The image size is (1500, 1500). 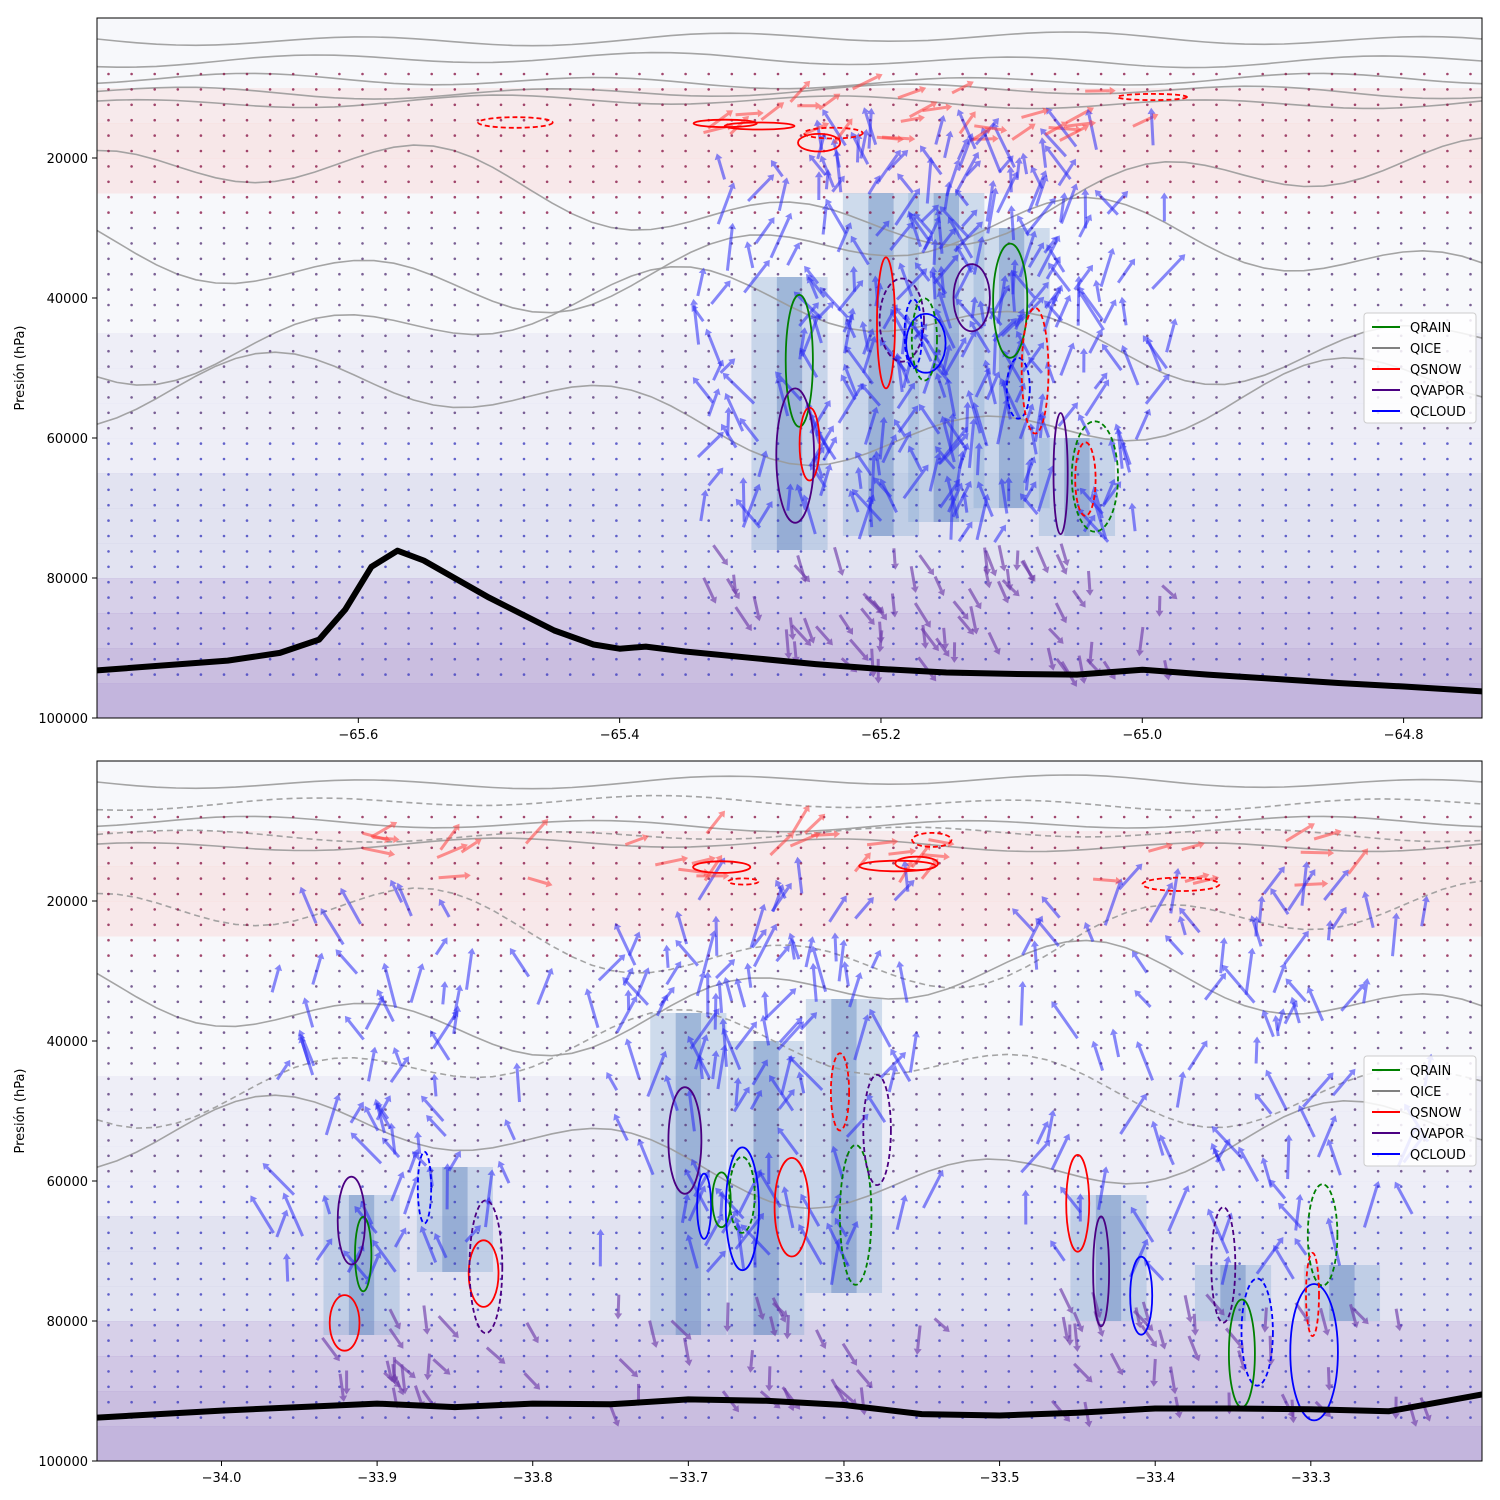 I want to click on qice-contour, so click(x=789, y=255).